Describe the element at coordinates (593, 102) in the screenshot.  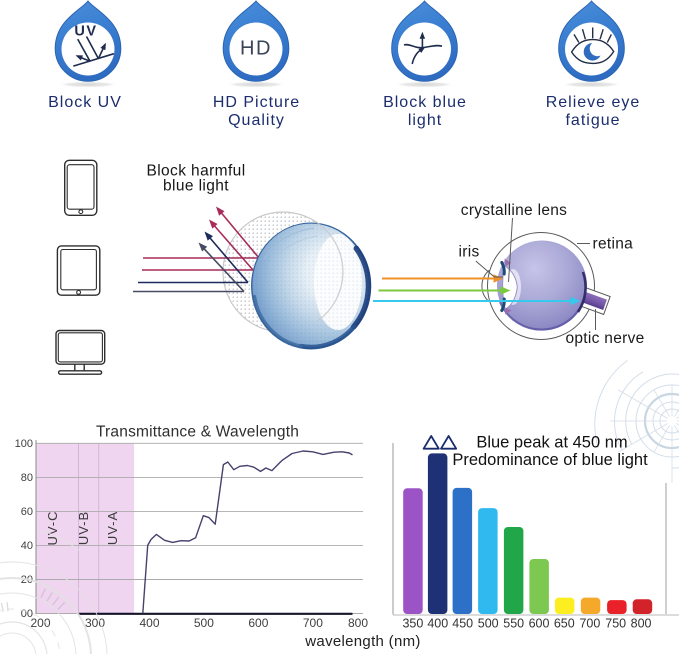
I see `svg-text: Relieve eye` at that location.